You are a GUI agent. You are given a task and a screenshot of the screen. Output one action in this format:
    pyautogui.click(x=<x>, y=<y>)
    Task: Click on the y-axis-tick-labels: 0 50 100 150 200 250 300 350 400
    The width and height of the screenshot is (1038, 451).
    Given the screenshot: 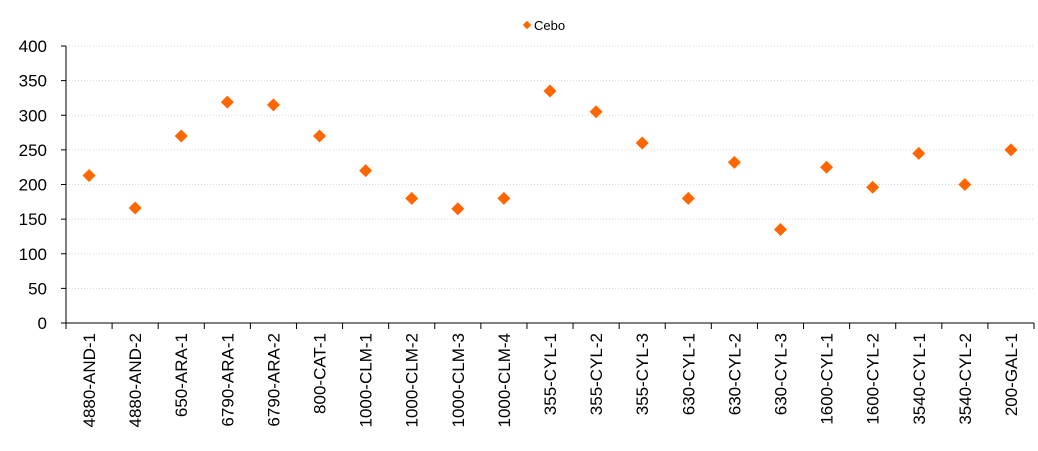 What is the action you would take?
    pyautogui.click(x=33, y=185)
    